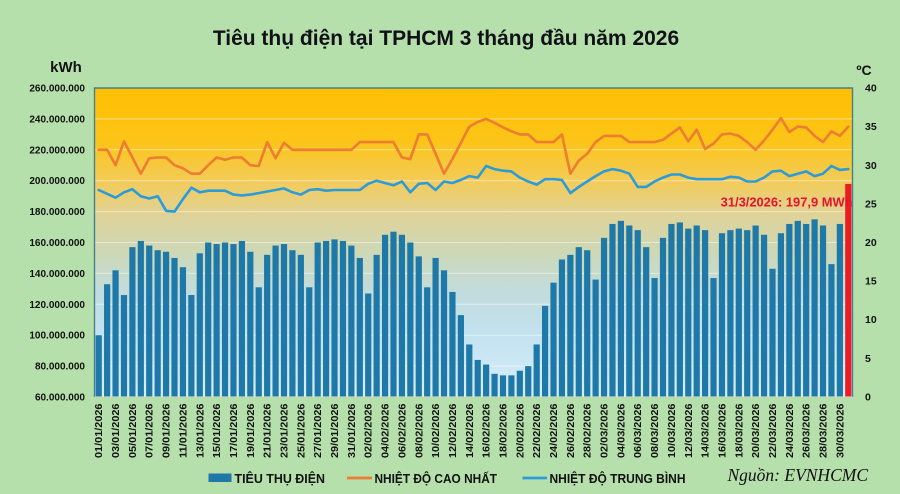 The width and height of the screenshot is (900, 494). What do you see at coordinates (605, 430) in the screenshot?
I see `svg-text: 02/03/2026` at bounding box center [605, 430].